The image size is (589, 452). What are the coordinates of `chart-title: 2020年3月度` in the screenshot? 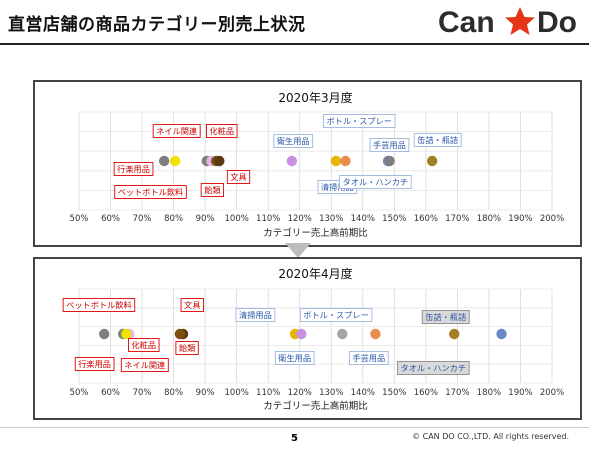 It's located at (315, 97).